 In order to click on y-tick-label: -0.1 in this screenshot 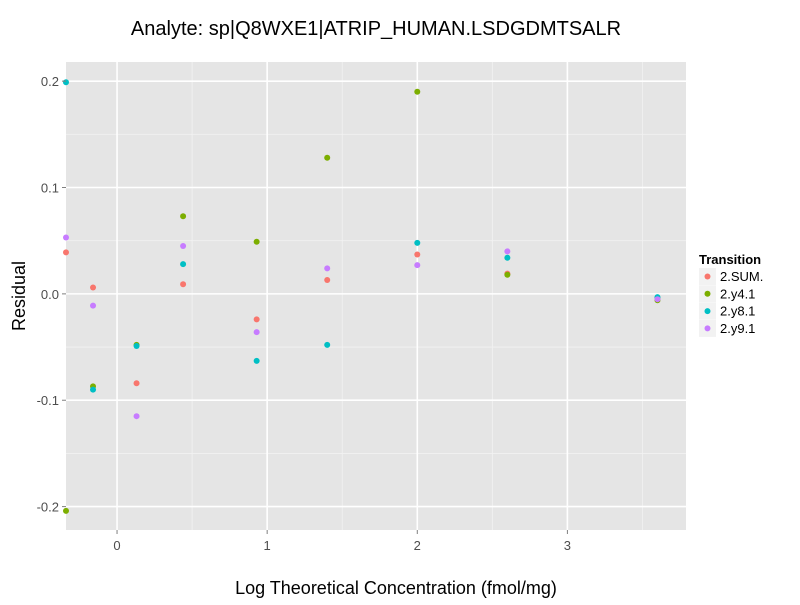, I will do `click(48, 400)`.